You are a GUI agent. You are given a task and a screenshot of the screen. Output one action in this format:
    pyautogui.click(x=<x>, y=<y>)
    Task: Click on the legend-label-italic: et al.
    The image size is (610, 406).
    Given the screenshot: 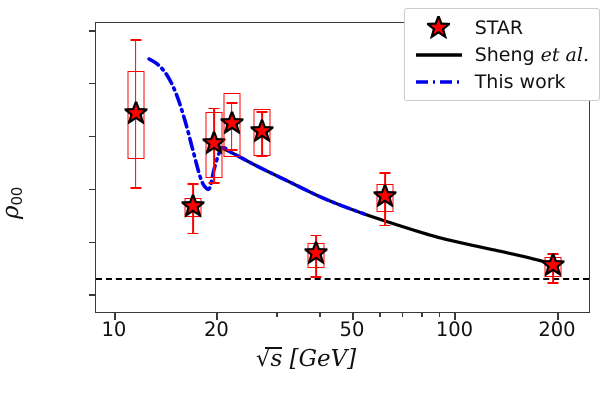 What is the action you would take?
    pyautogui.click(x=564, y=54)
    